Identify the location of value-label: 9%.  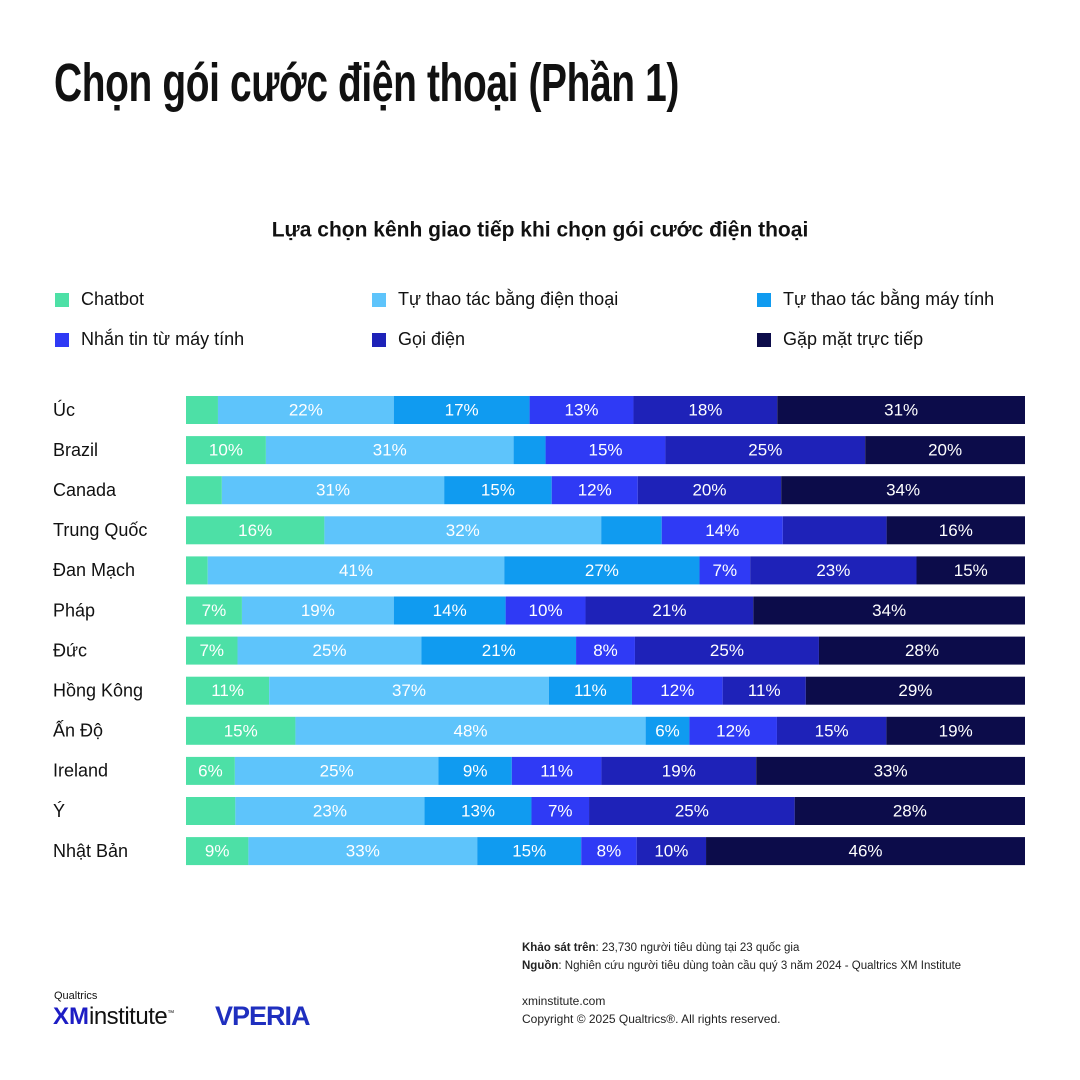
(475, 770).